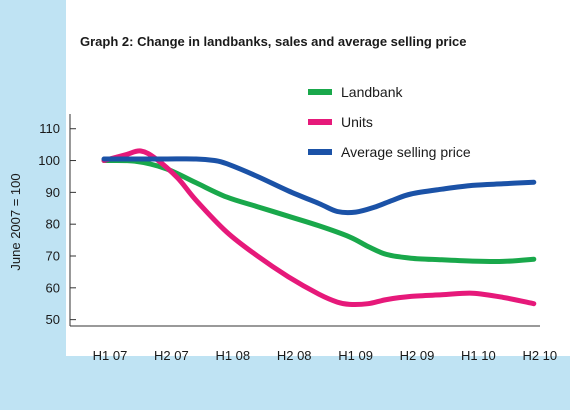 The width and height of the screenshot is (570, 410). What do you see at coordinates (53, 224) in the screenshot?
I see `y-tick-label: 80` at bounding box center [53, 224].